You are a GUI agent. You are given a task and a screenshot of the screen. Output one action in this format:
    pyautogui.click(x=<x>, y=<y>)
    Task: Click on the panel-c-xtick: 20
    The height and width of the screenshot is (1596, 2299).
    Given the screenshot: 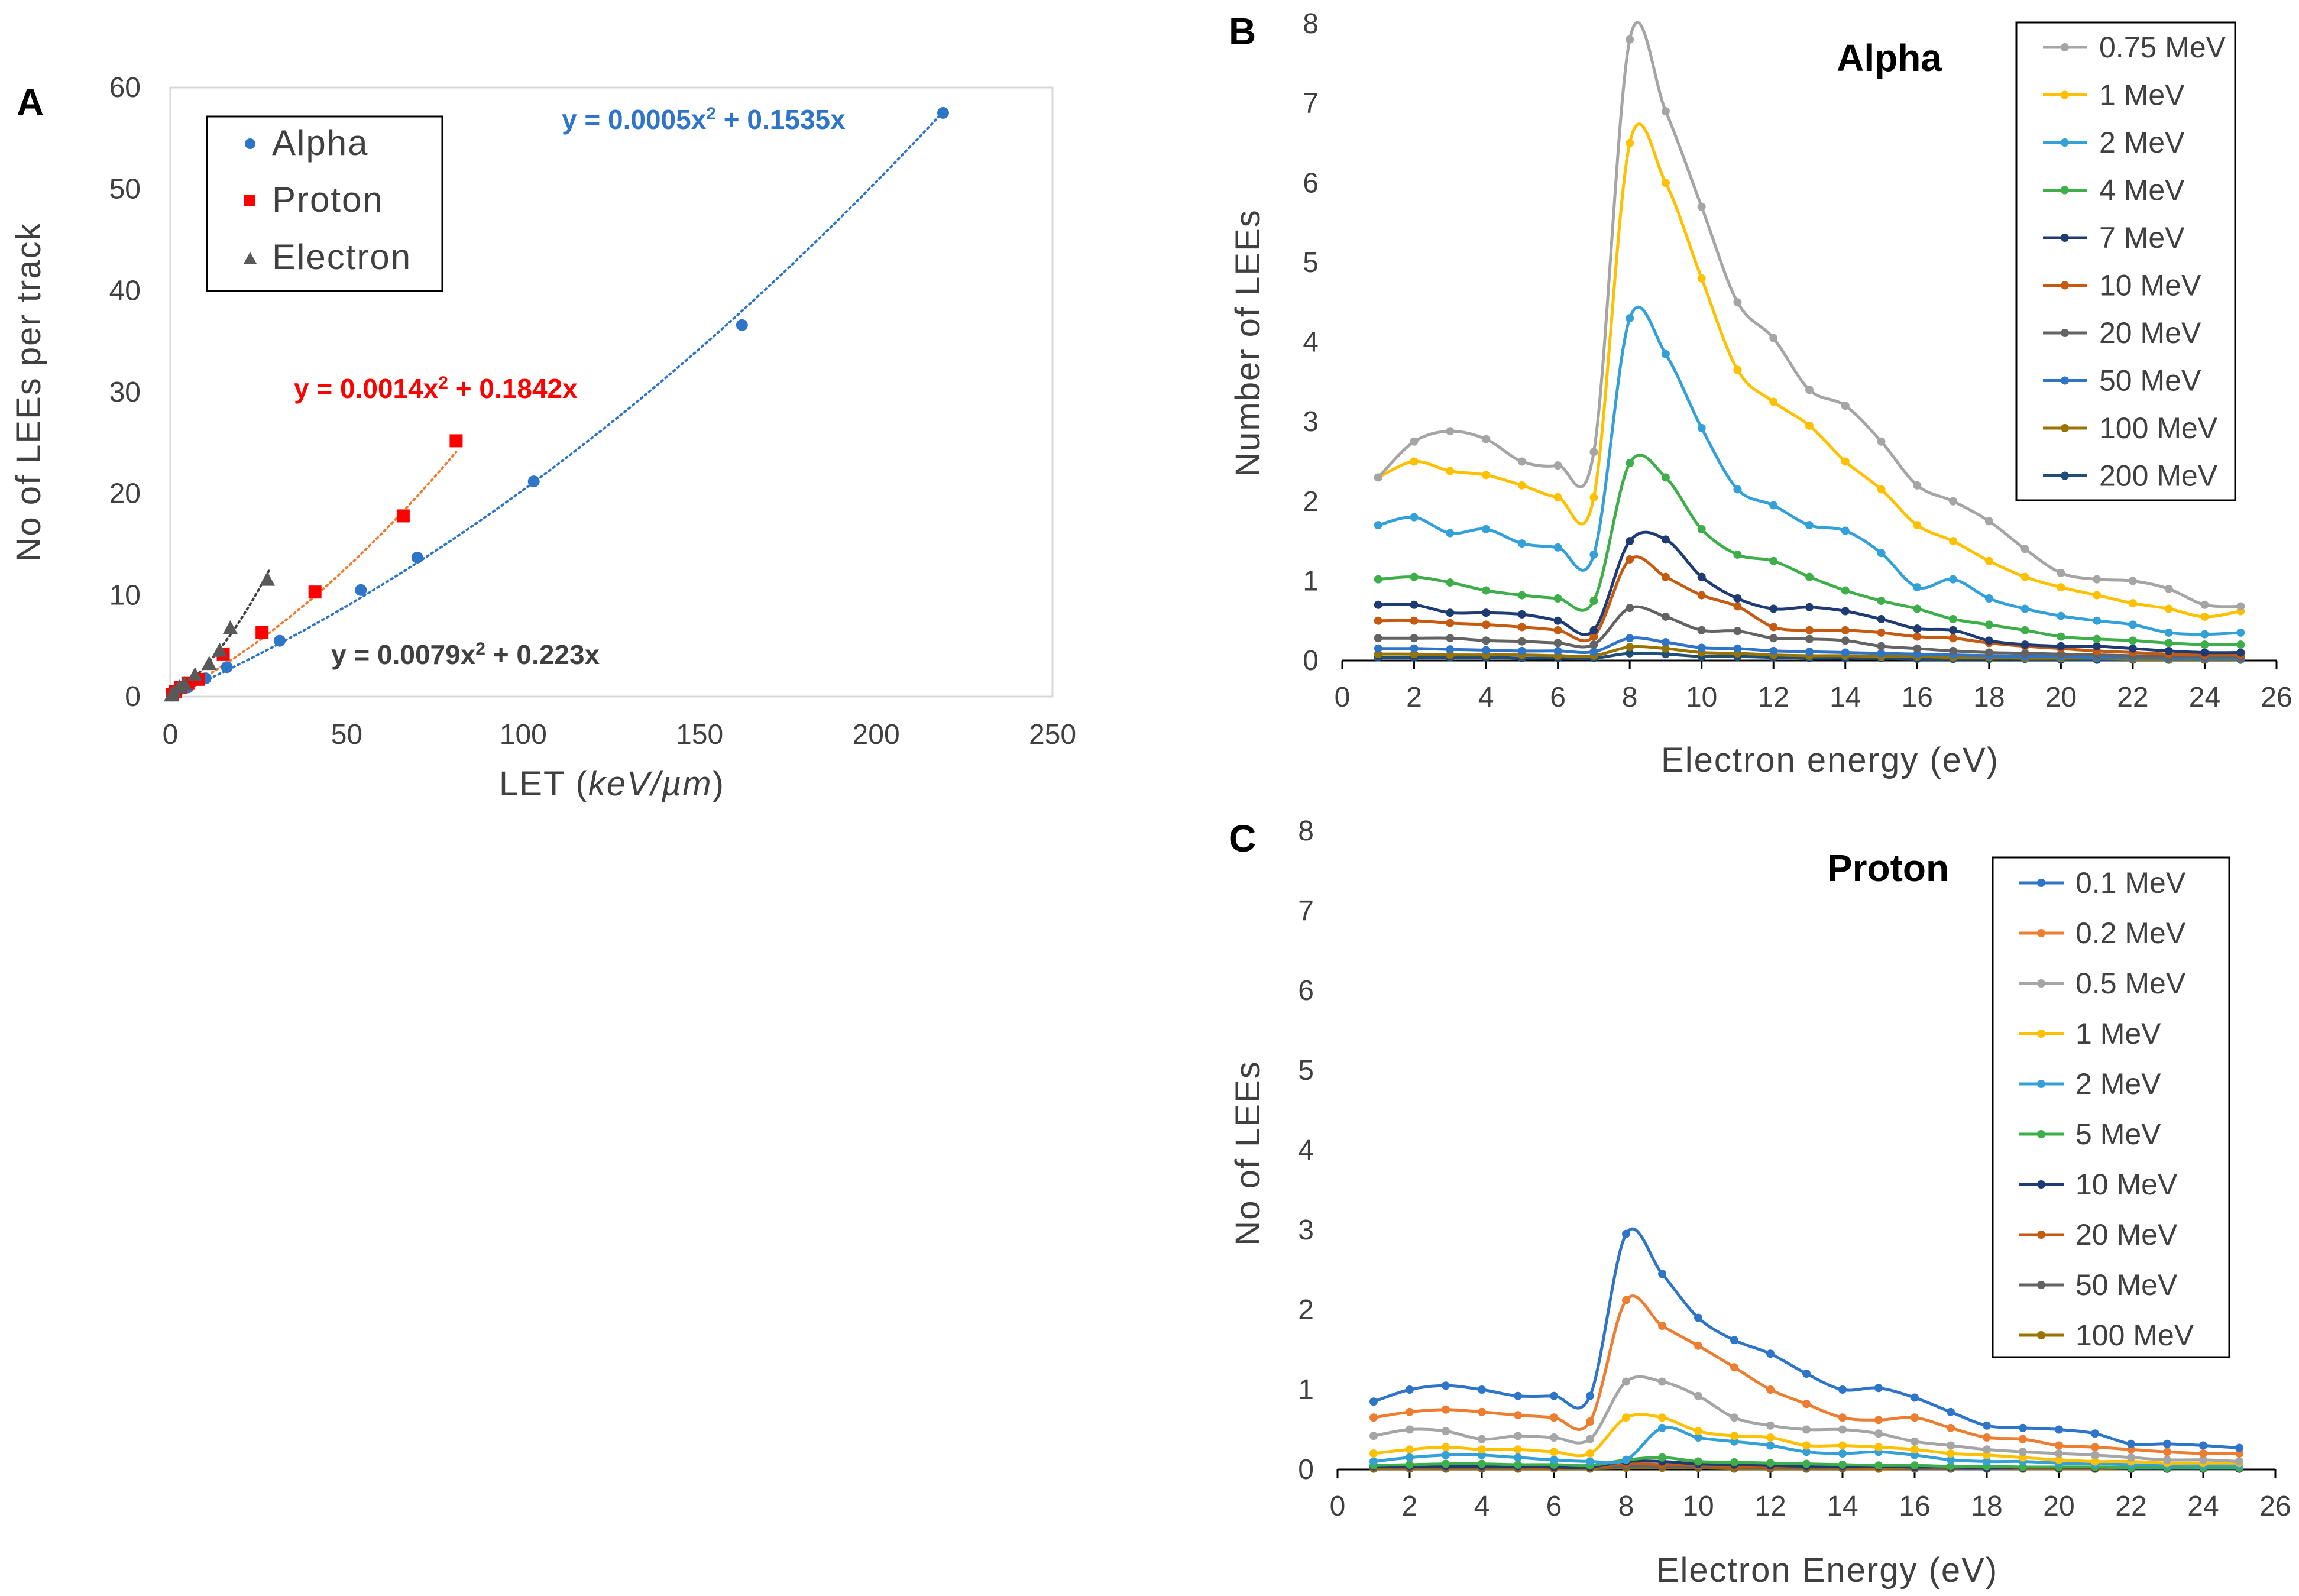 What is the action you would take?
    pyautogui.click(x=2058, y=1506)
    